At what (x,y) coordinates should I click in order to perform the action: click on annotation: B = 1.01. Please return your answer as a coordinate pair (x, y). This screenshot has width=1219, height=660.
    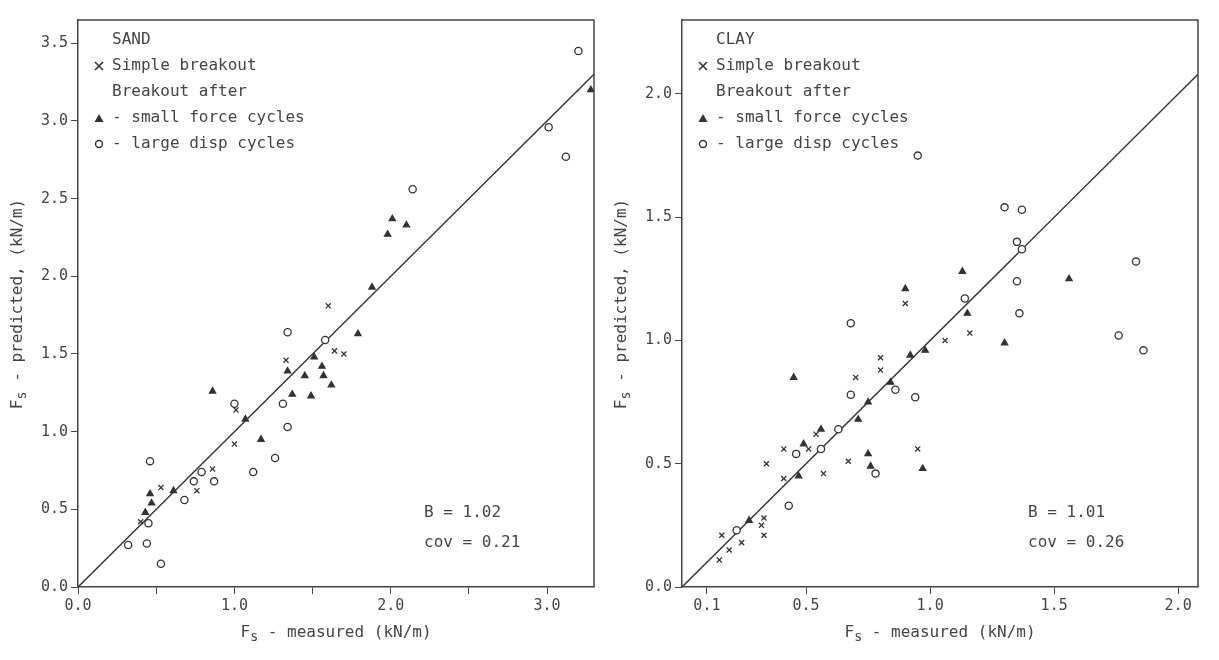
    Looking at the image, I should click on (1067, 512).